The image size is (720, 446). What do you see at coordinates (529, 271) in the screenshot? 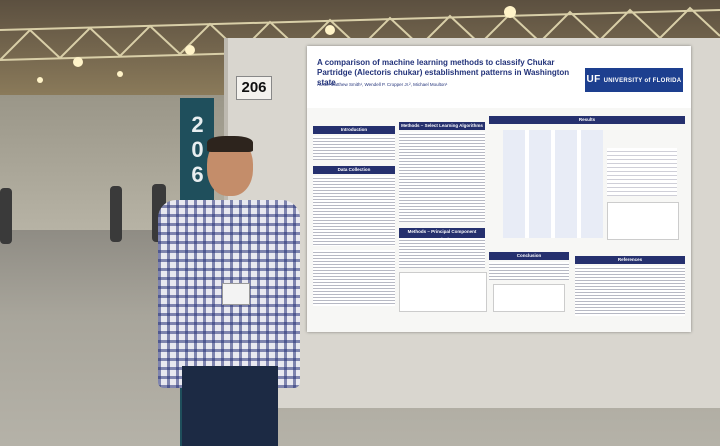
I see `conclusion-text` at bounding box center [529, 271].